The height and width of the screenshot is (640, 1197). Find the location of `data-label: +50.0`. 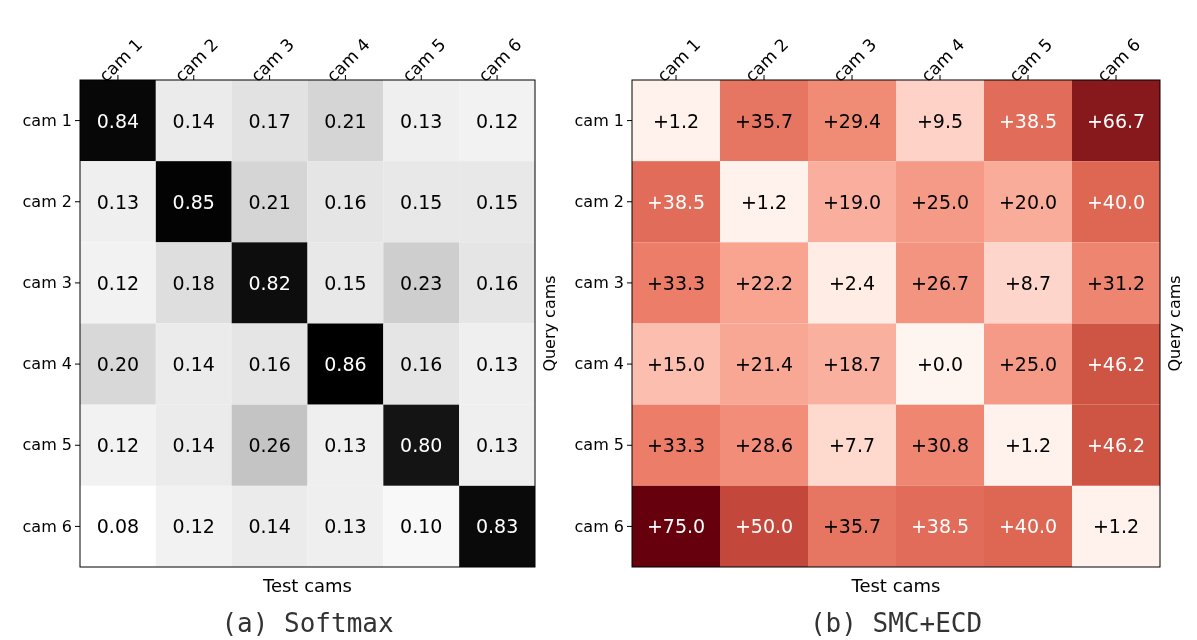

data-label: +50.0 is located at coordinates (764, 526).